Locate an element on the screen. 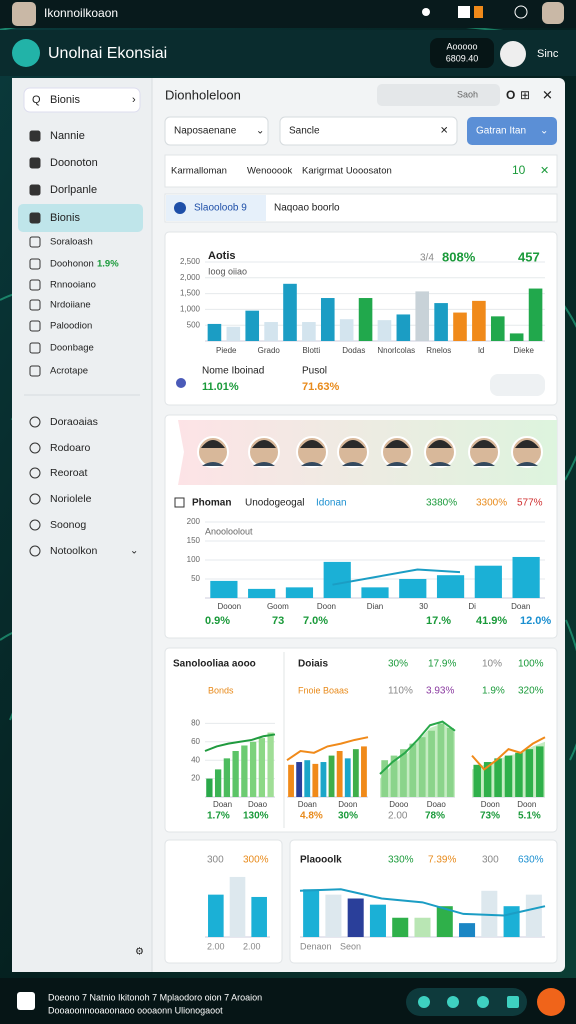 This screenshot has height=1024, width=576. sidebar-item: Noriolele is located at coordinates (71, 499).